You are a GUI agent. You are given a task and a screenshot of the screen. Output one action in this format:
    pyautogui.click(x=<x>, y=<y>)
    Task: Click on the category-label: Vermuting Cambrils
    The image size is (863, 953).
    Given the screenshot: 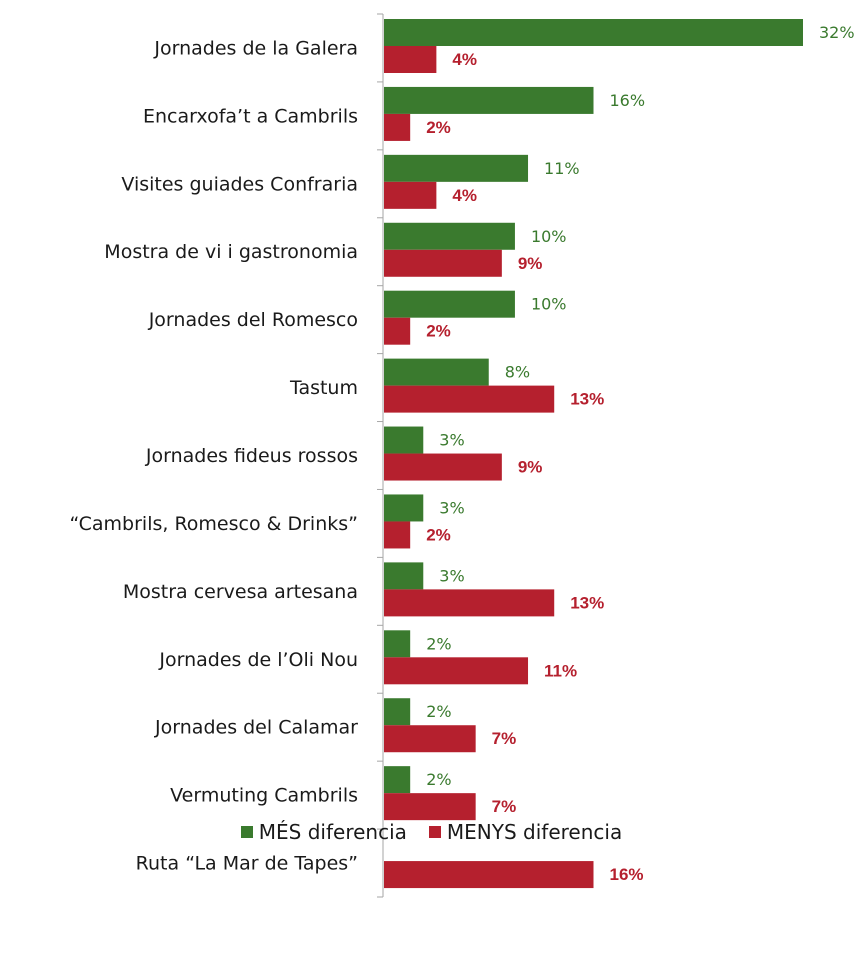 What is the action you would take?
    pyautogui.click(x=264, y=796)
    